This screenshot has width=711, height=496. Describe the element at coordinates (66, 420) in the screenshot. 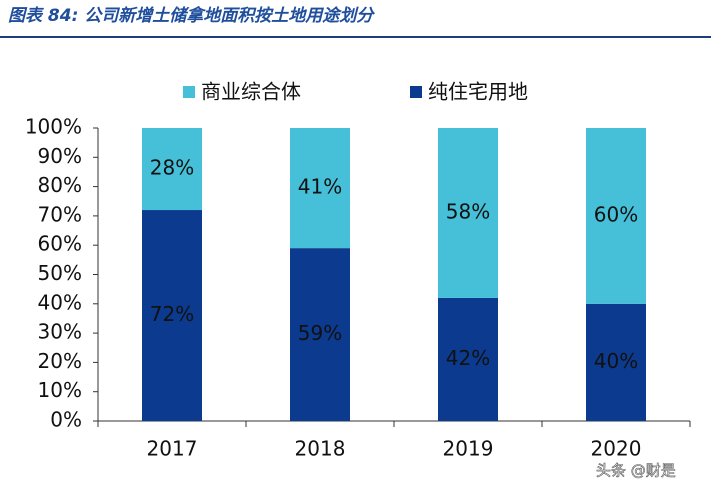

I see `y-tick-label: 0%` at that location.